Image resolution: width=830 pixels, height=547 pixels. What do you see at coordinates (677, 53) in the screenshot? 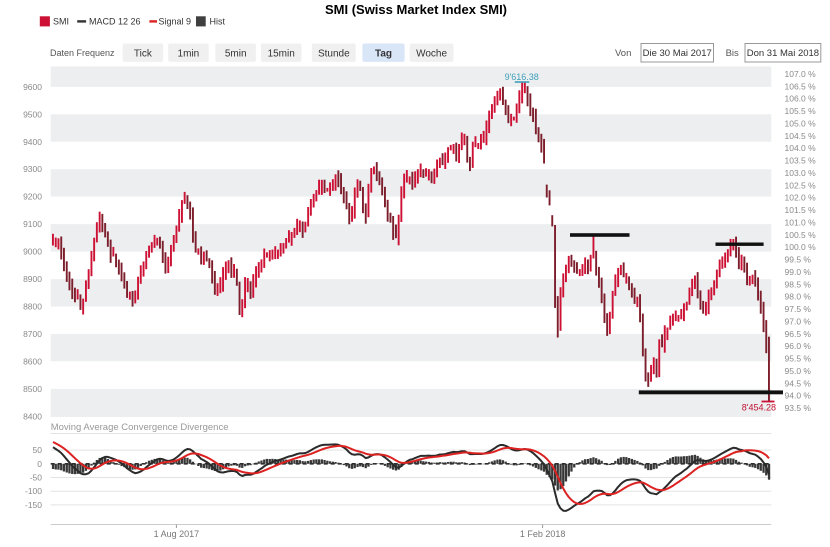
I see `svg-text: Die 30 Mai 2017` at bounding box center [677, 53].